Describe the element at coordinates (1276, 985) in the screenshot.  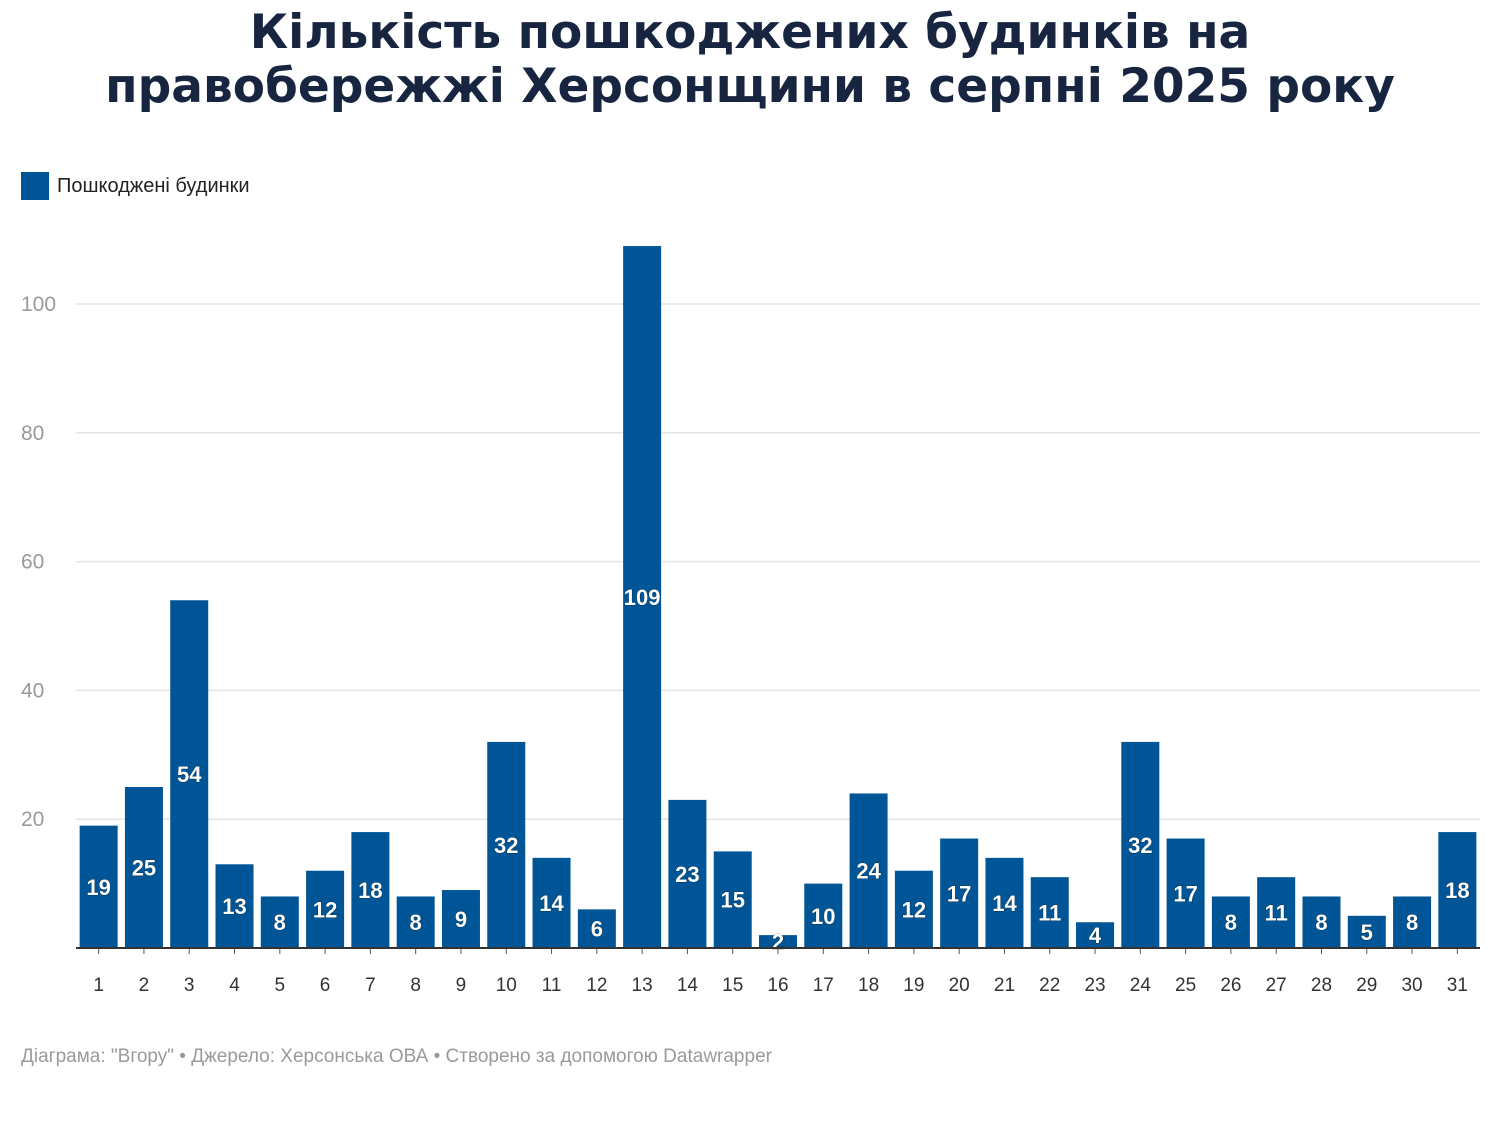
I see `x-tick-label: 27` at that location.